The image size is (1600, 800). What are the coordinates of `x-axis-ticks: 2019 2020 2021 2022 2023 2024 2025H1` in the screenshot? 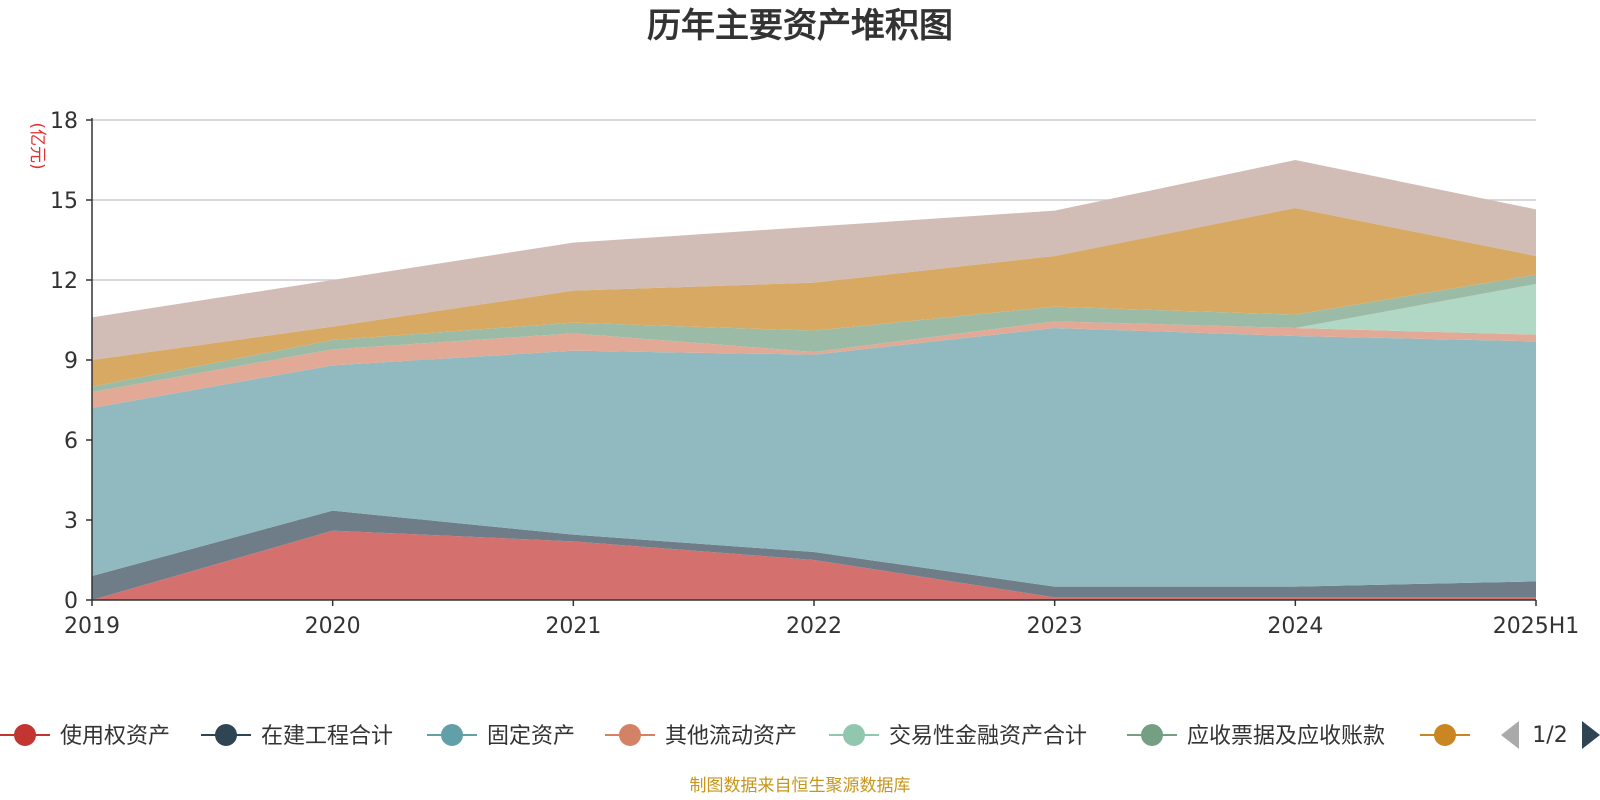 It's located at (821, 619).